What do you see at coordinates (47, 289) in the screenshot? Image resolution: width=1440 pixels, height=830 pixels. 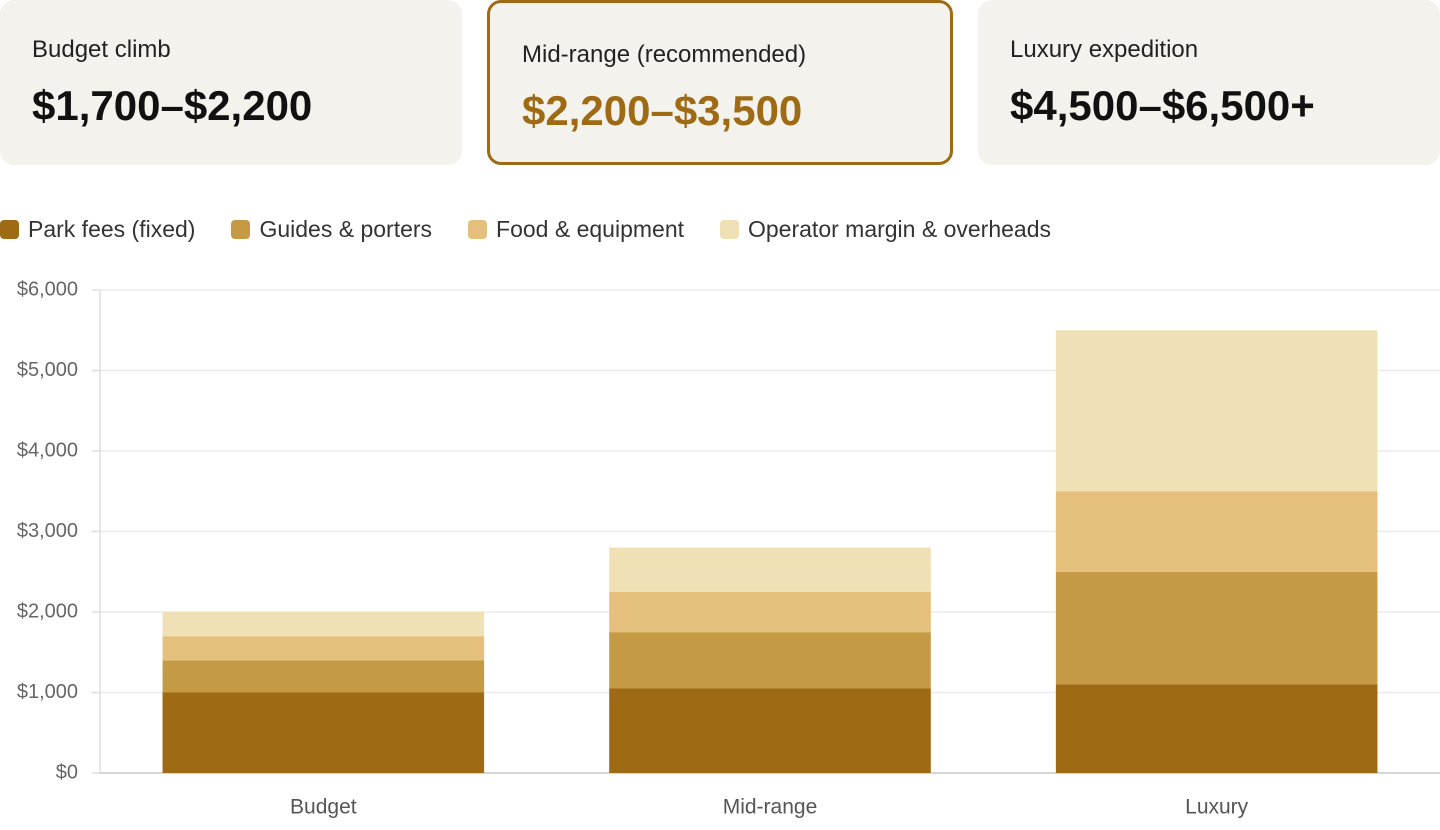 I see `y-tick-label: $6,000` at bounding box center [47, 289].